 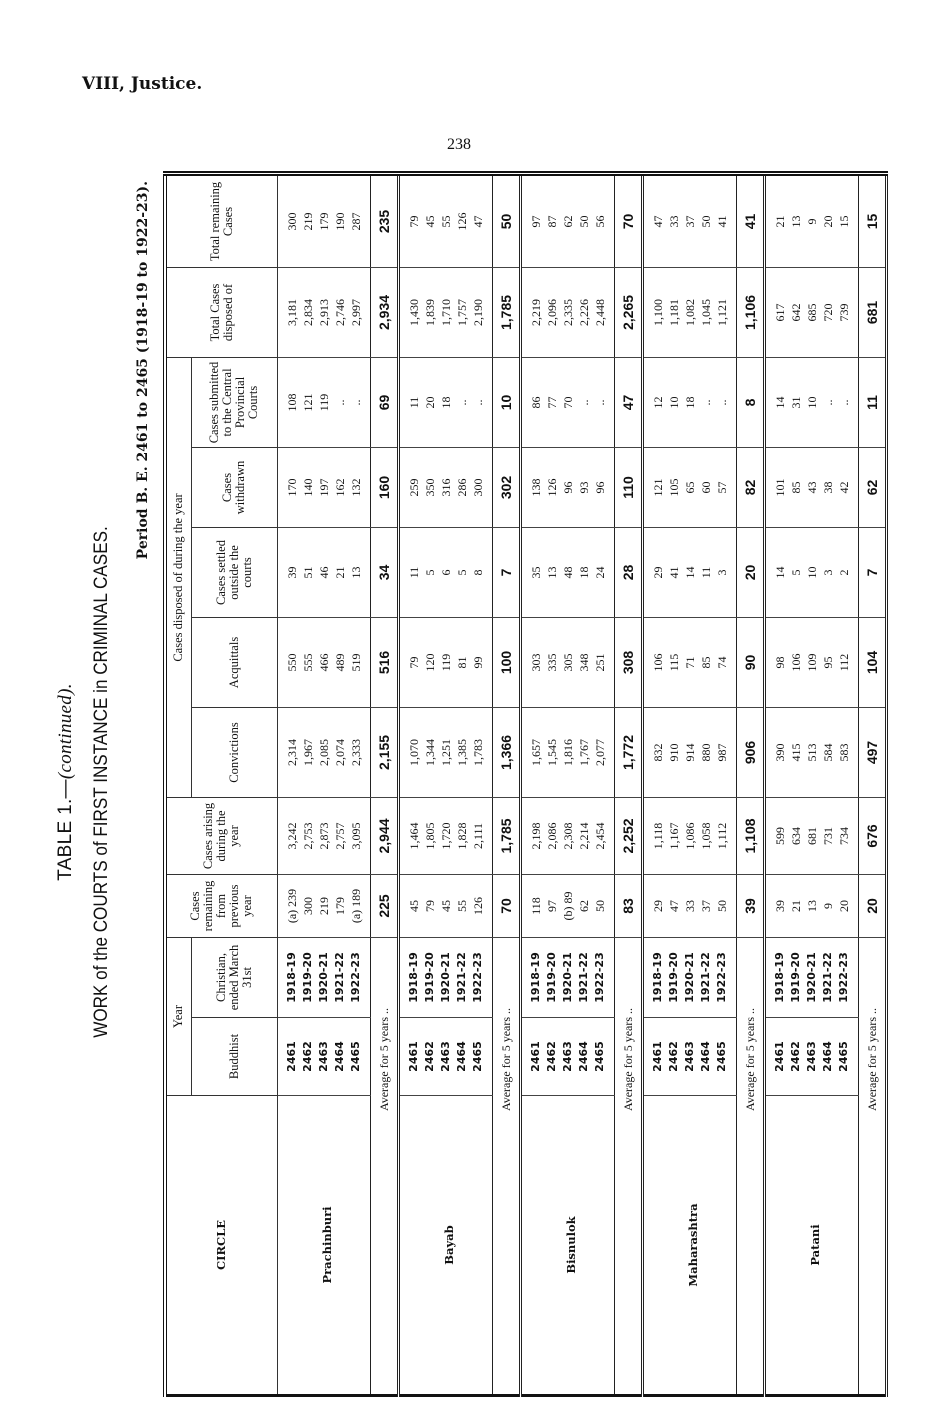 I want to click on cell-value: 37, so click(x=705, y=906).